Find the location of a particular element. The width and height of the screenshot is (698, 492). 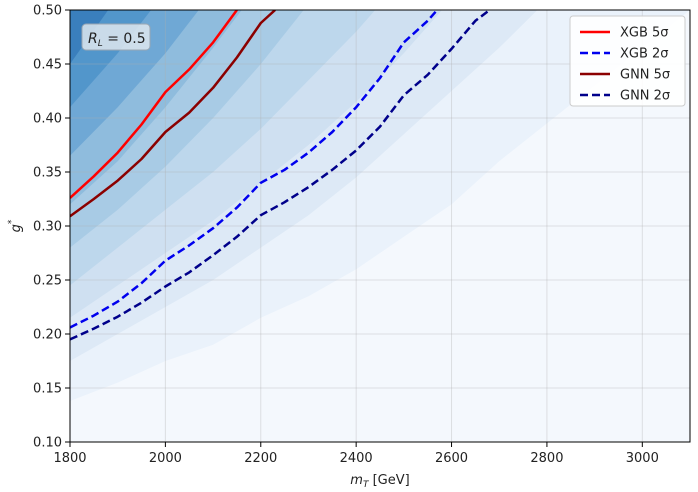

annotation-box: RL = 0.5 is located at coordinates (116, 37).